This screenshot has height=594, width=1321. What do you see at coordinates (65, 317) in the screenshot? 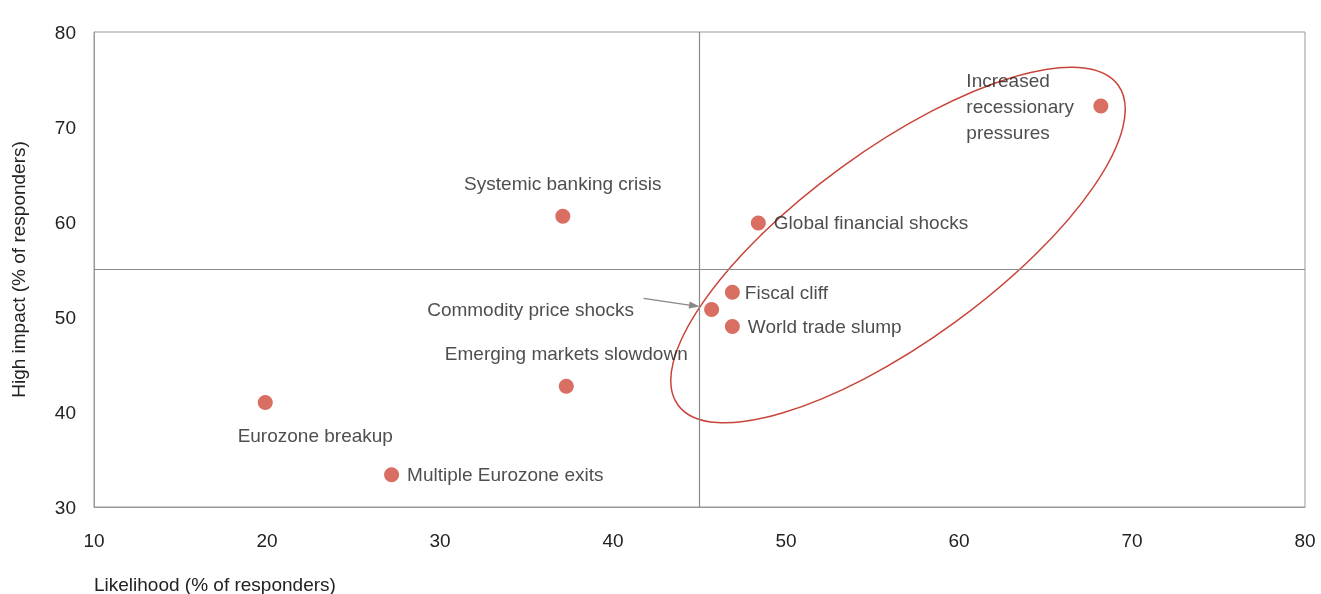
I see `y-tick-label: 50` at bounding box center [65, 317].